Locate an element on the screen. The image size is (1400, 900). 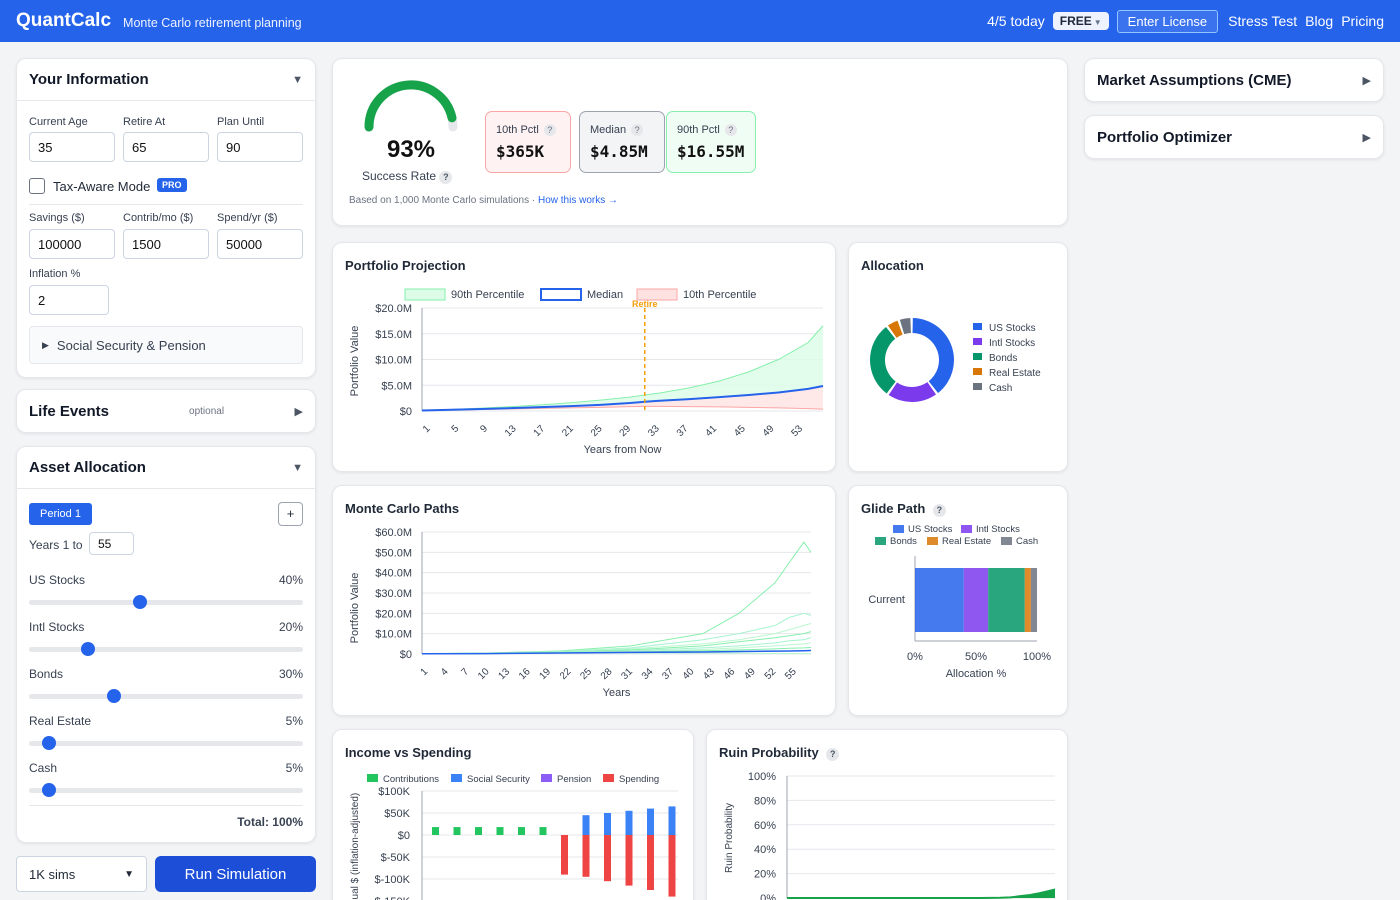
slider-value: 20% is located at coordinates (290, 627).